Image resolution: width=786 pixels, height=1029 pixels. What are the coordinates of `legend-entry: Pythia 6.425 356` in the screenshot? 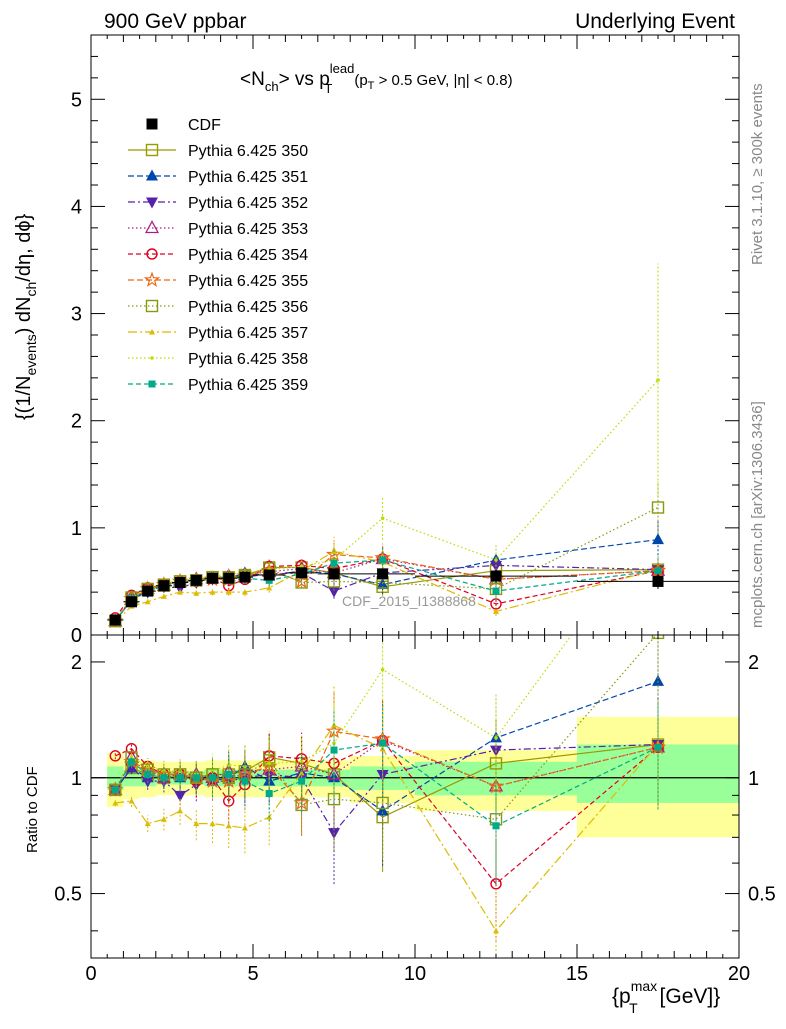 It's located at (218, 307).